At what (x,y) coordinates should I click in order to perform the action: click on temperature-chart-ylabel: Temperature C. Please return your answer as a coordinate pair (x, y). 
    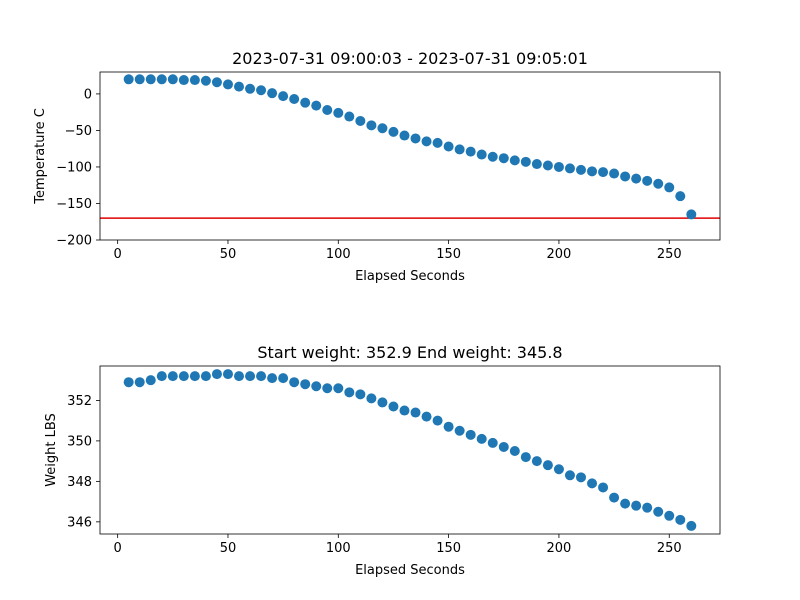
    Looking at the image, I should click on (40, 156).